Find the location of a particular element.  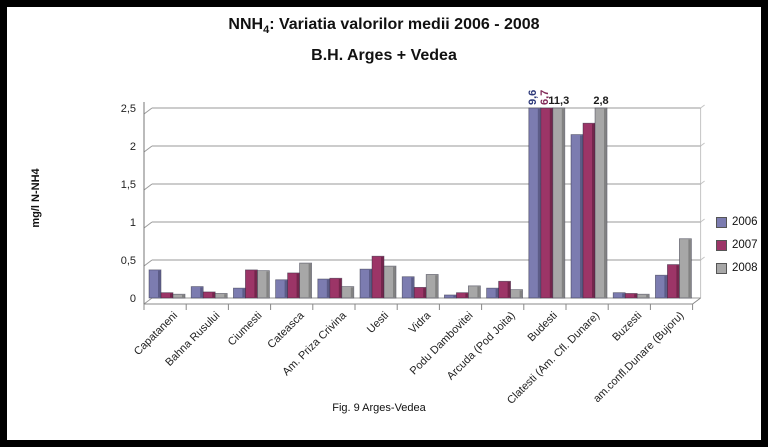

x-category-label: am.confl.Dunare (Bujoru) is located at coordinates (638, 357).